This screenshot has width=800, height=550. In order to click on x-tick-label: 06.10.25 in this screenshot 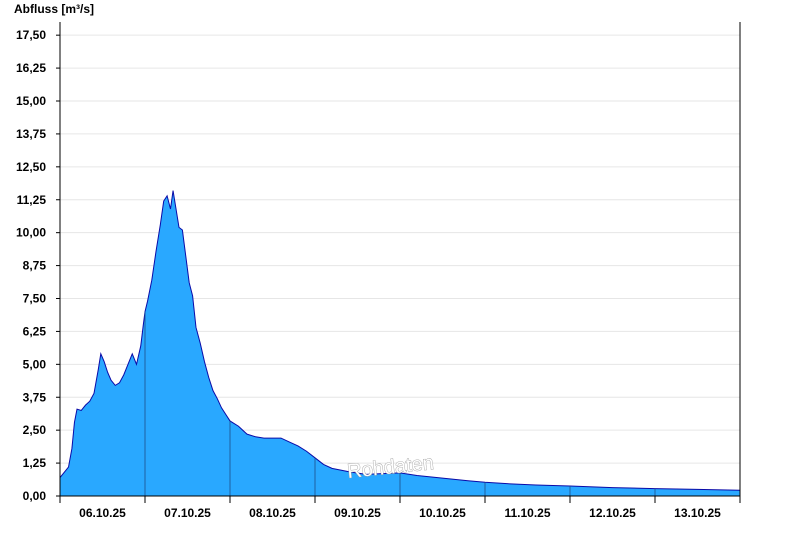, I will do `click(102, 513)`.